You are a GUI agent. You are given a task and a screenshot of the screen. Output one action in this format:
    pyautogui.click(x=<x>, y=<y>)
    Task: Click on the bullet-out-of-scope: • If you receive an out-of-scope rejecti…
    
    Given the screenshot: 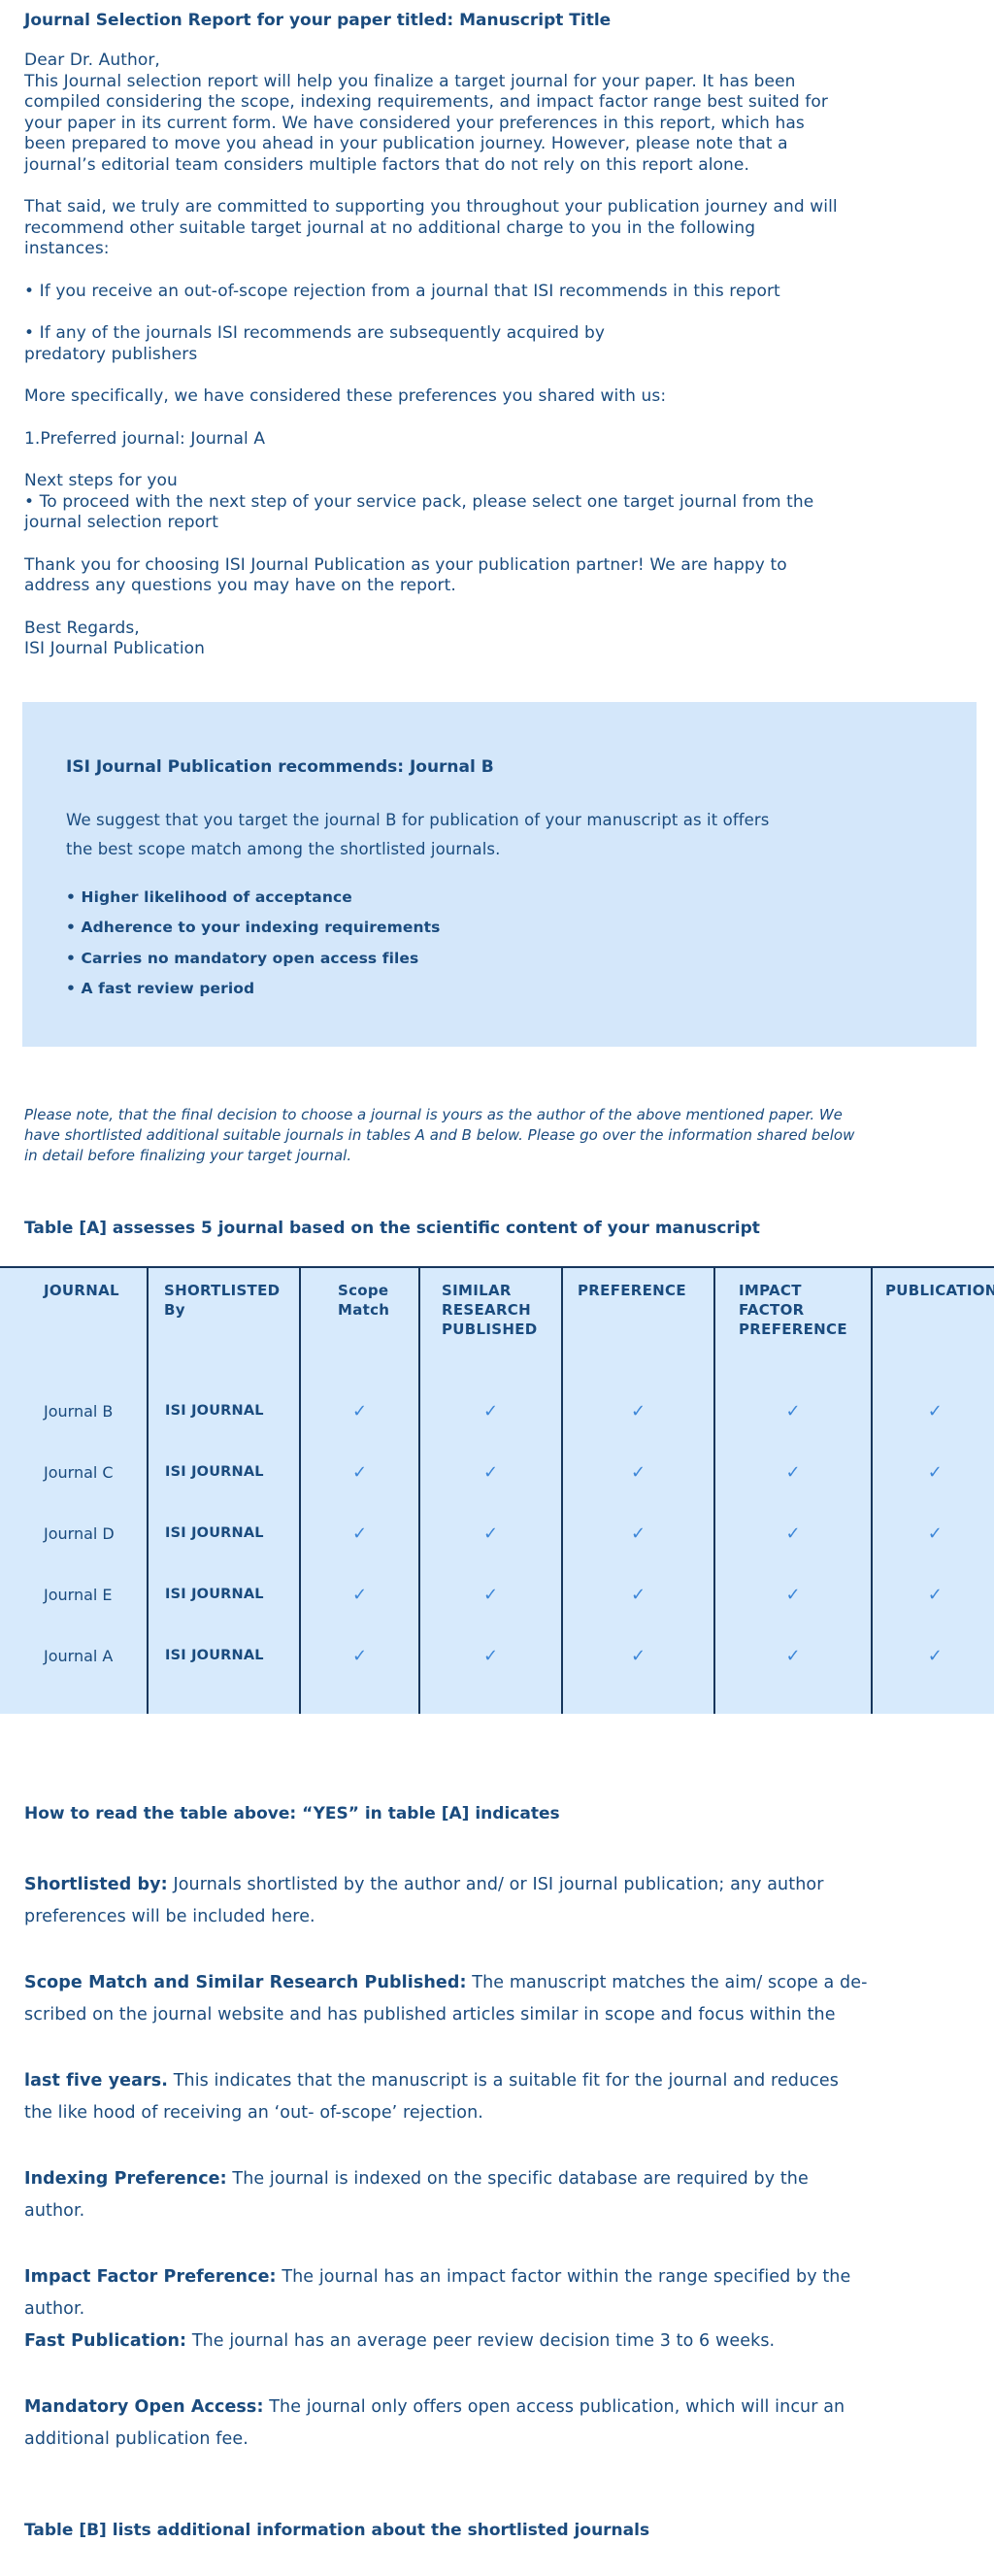 What is the action you would take?
    pyautogui.click(x=402, y=291)
    